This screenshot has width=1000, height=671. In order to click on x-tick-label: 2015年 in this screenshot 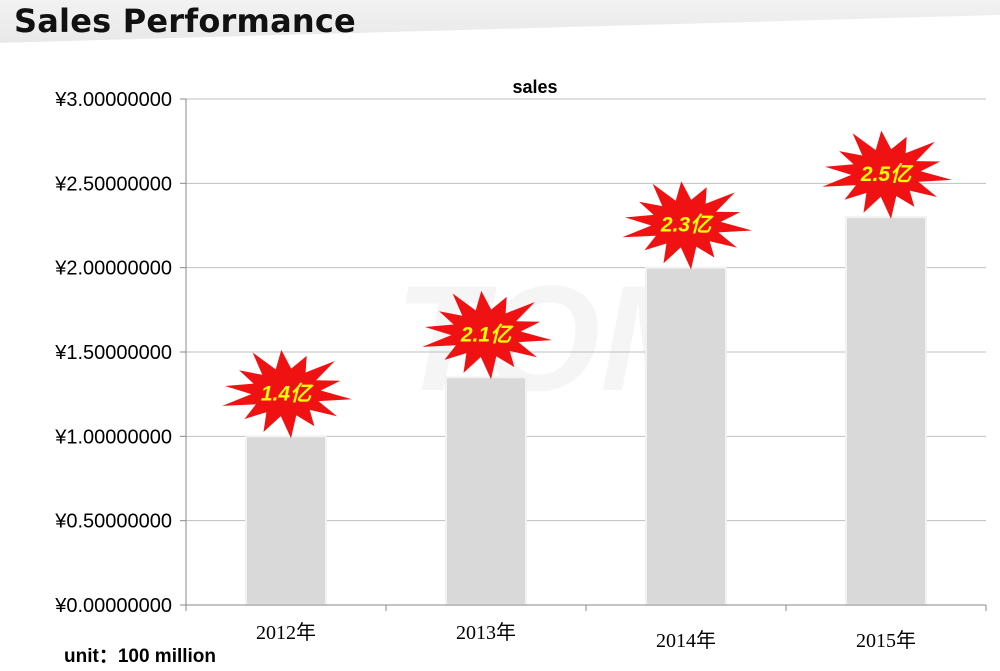, I will do `click(886, 640)`.